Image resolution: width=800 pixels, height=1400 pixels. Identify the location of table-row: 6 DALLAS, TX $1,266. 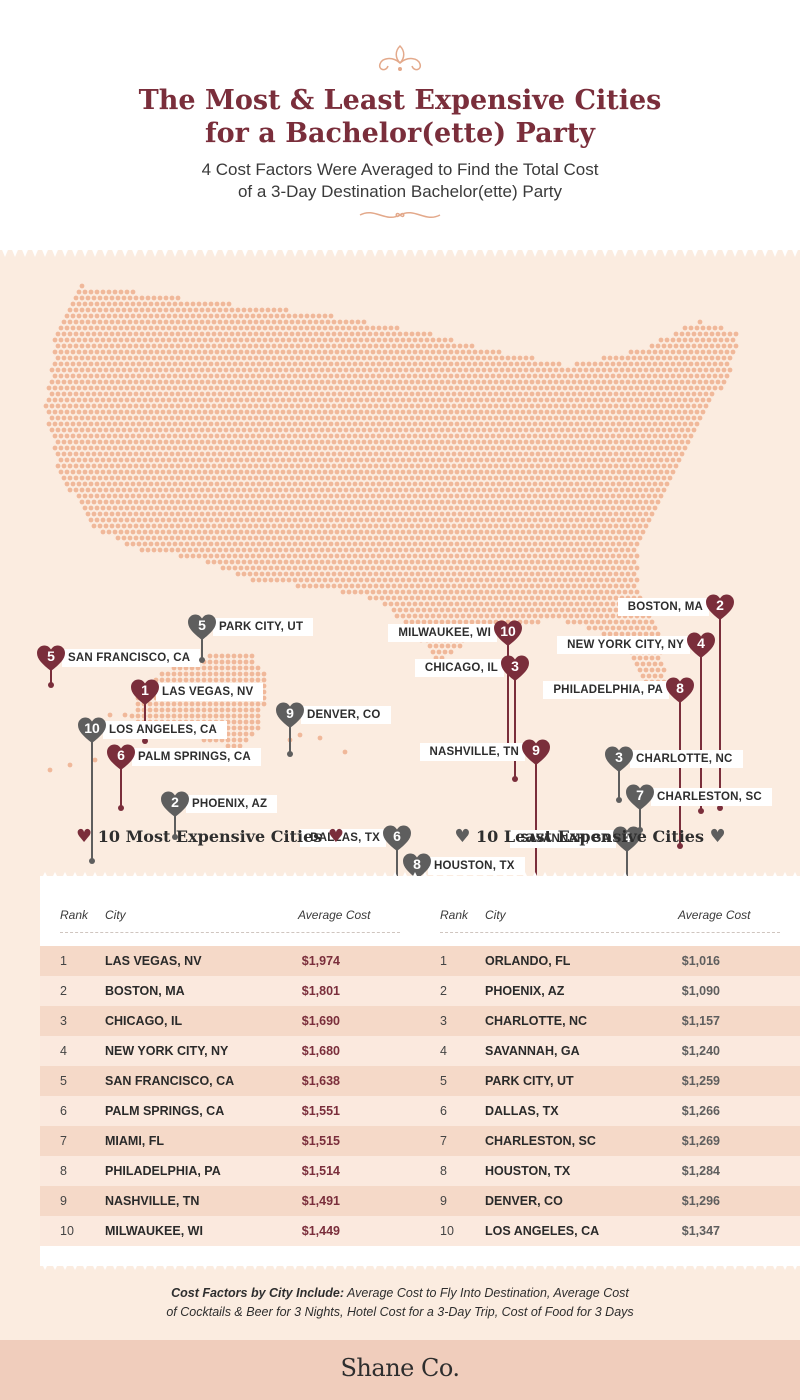
(610, 1111).